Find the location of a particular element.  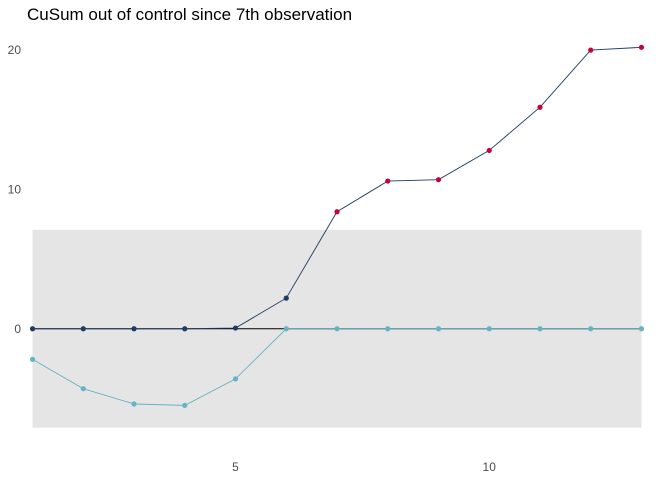

x-tick-label: 10 is located at coordinates (490, 467).